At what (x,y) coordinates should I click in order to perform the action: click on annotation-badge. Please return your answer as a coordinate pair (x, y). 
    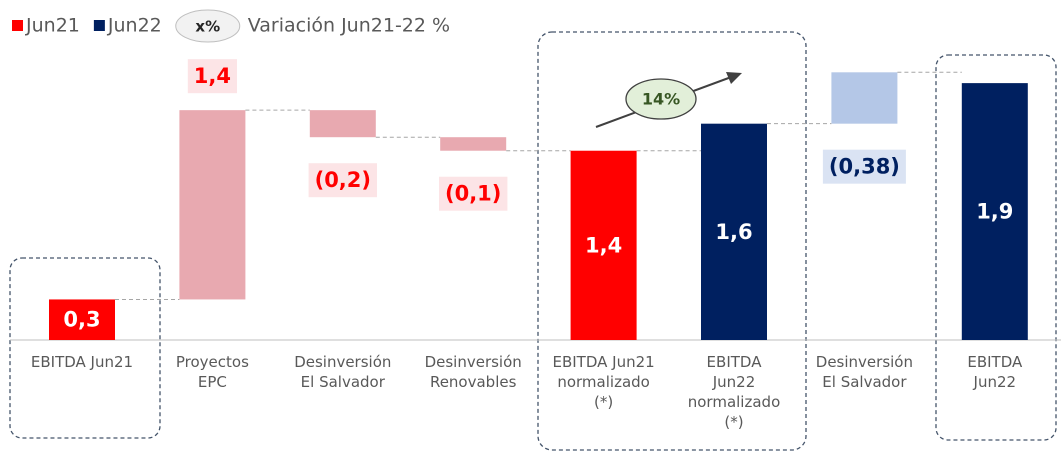
    Looking at the image, I should click on (661, 99).